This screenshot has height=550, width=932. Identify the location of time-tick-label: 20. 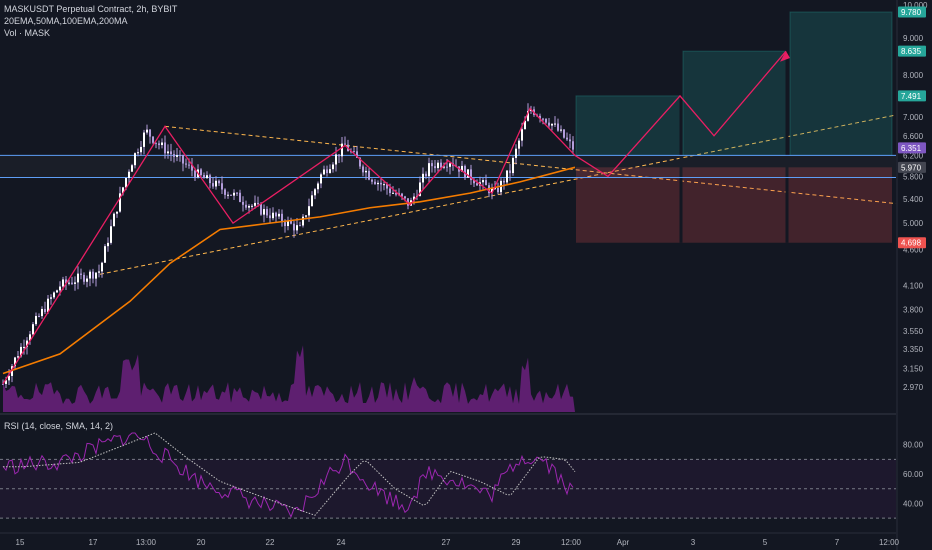
(201, 542).